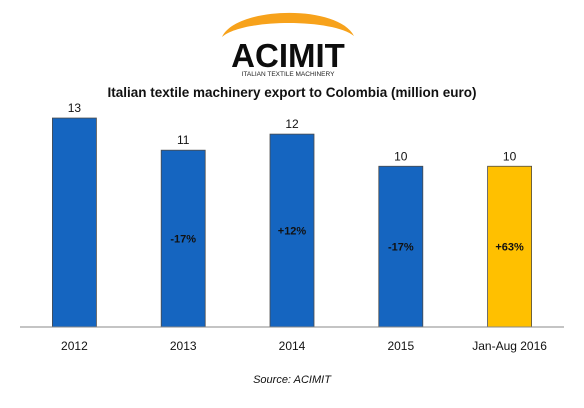 This screenshot has width=584, height=408. I want to click on logo-wordmark: ACIMIT, so click(288, 55).